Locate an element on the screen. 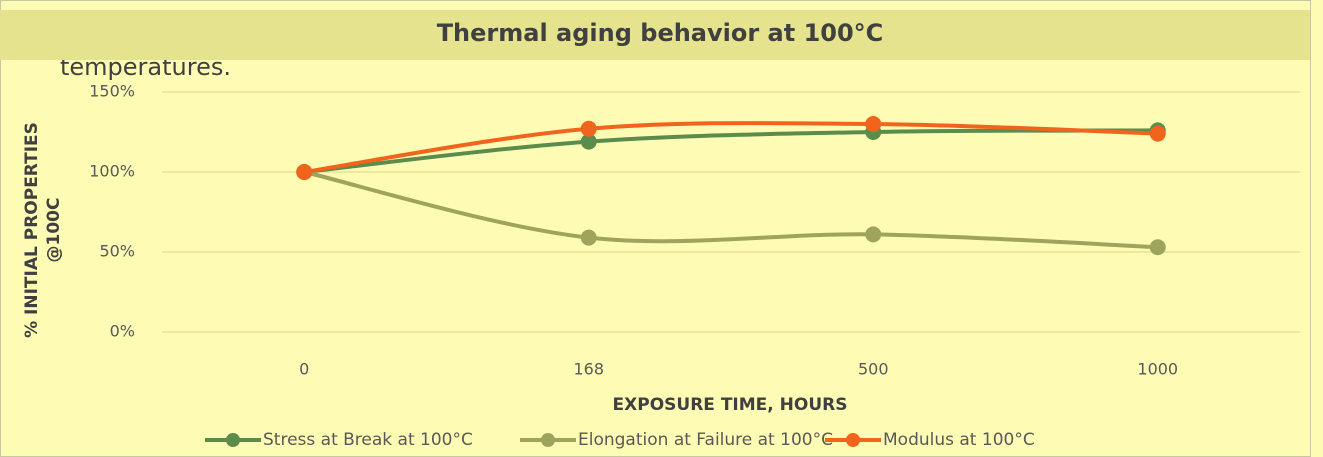  legend-label: Modulus at 100°C is located at coordinates (959, 440).